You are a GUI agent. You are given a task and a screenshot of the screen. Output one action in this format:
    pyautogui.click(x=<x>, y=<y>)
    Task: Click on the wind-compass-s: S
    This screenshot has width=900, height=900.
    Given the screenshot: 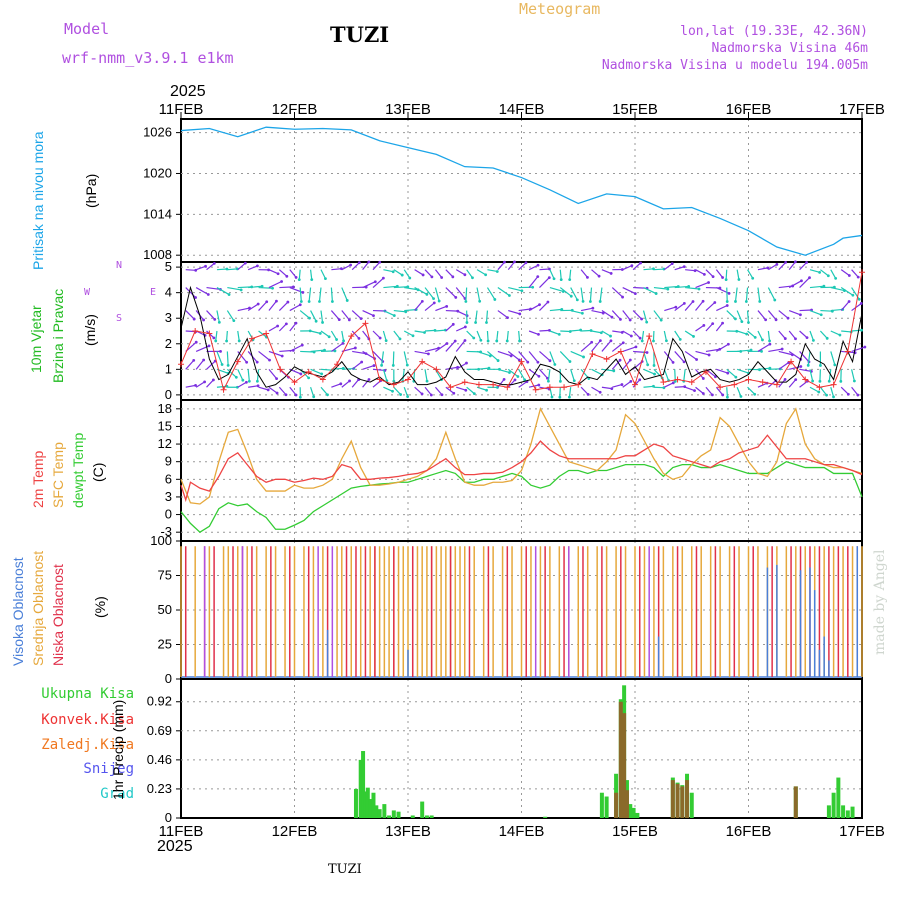 What is the action you would take?
    pyautogui.click(x=119, y=318)
    